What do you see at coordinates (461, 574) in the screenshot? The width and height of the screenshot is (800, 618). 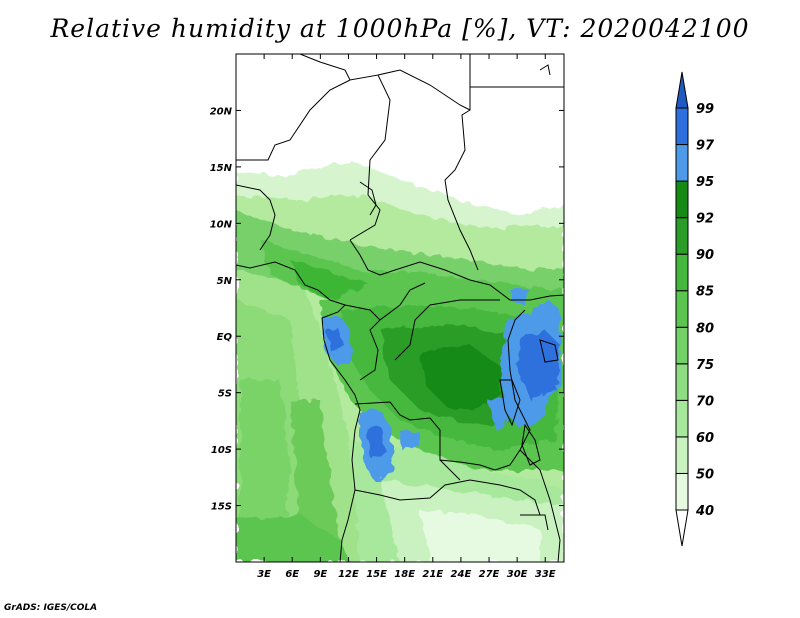 I see `lon-tick-label: 24E` at bounding box center [461, 574].